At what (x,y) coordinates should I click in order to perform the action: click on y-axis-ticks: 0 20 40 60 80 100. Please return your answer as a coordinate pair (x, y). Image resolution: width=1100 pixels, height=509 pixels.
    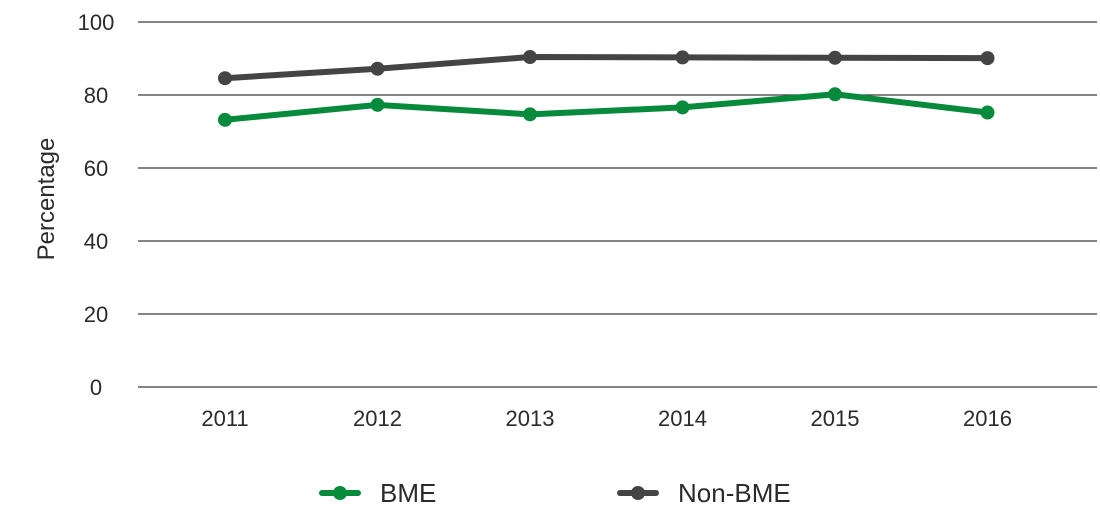
    Looking at the image, I should click on (96, 205).